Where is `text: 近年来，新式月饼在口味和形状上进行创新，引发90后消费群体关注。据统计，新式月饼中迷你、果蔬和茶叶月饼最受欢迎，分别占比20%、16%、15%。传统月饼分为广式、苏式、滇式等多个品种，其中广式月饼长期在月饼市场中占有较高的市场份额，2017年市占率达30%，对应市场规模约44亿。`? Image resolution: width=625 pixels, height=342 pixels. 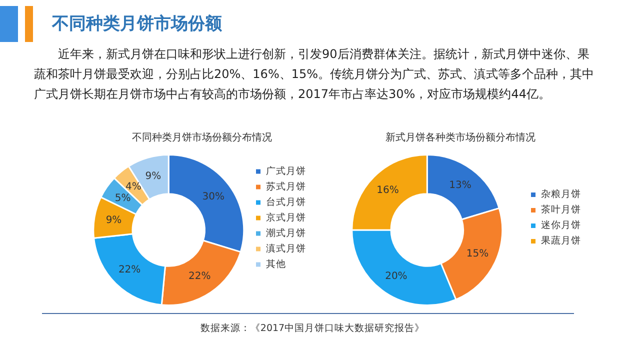 text: 近年来，新式月饼在口味和形状上进行创新，引发90后消费群体关注。据统计，新式月饼中迷你、果蔬和茶叶月饼最受欢迎，分别占比20%、16%、15%。传统月饼分为广式、苏式、滇式等多个品种，其中广式月饼长期在月饼市场中占有较高的市场份额，2017年市占率达30%，对应市场规模约44亿。 is located at coordinates (314, 74).